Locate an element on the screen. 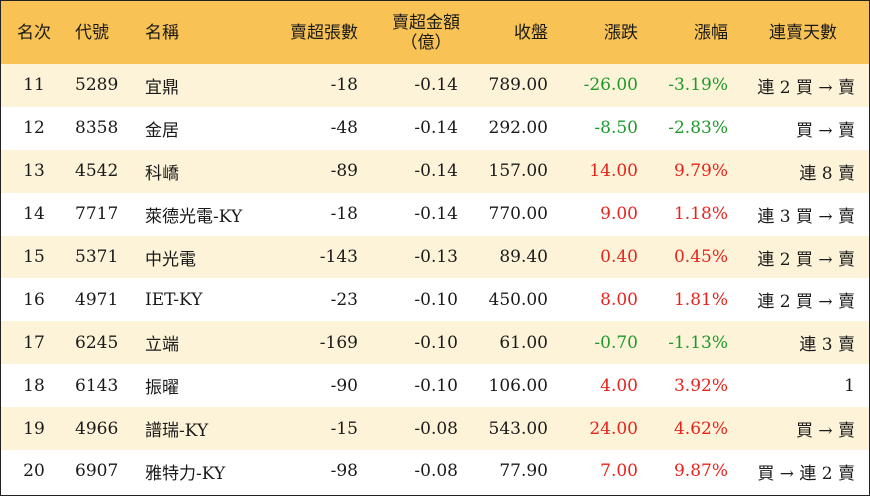 This screenshot has height=496, width=870. close-cell: 77.90 is located at coordinates (523, 471).